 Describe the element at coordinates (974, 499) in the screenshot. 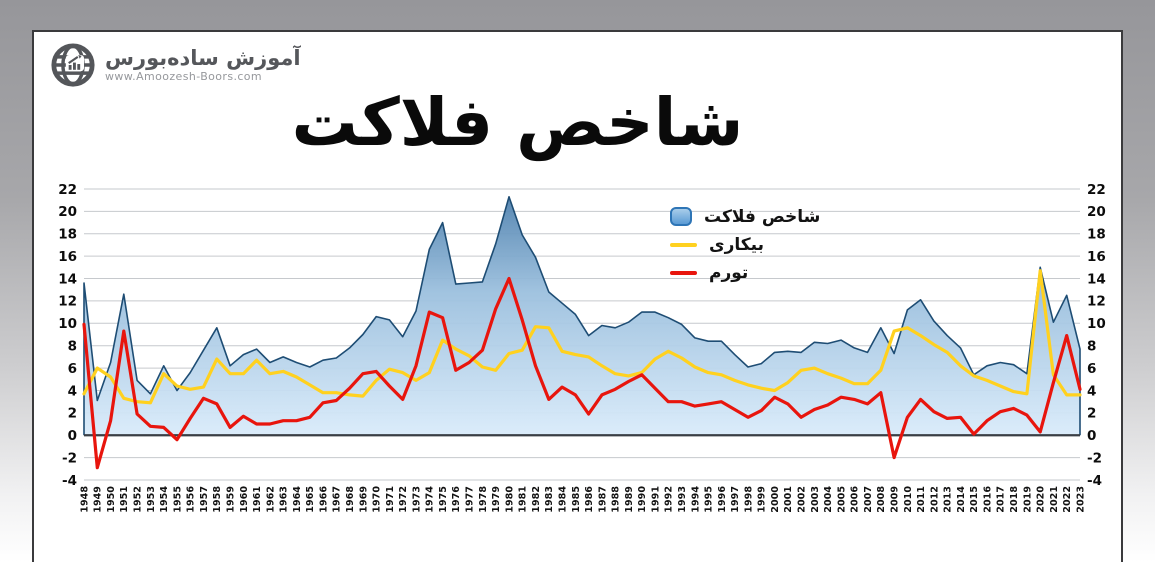

I see `svg-text: 2015` at that location.